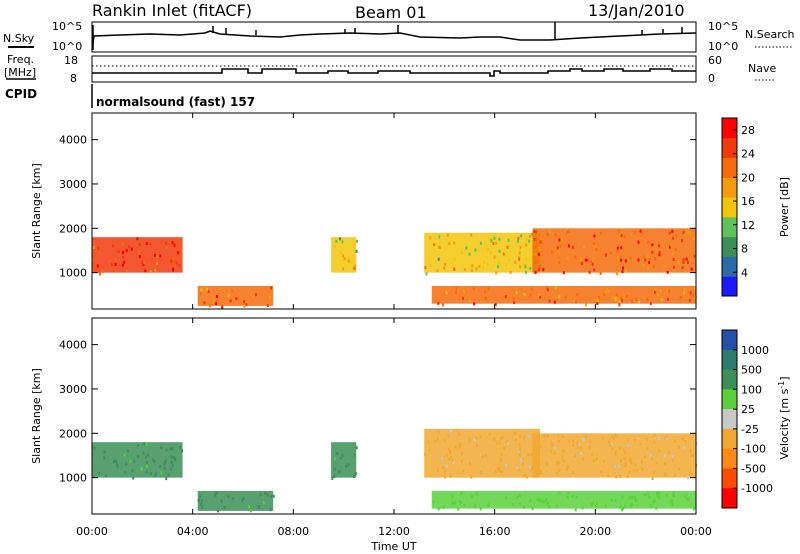  What do you see at coordinates (394, 268) in the screenshot?
I see `power-regions` at bounding box center [394, 268].